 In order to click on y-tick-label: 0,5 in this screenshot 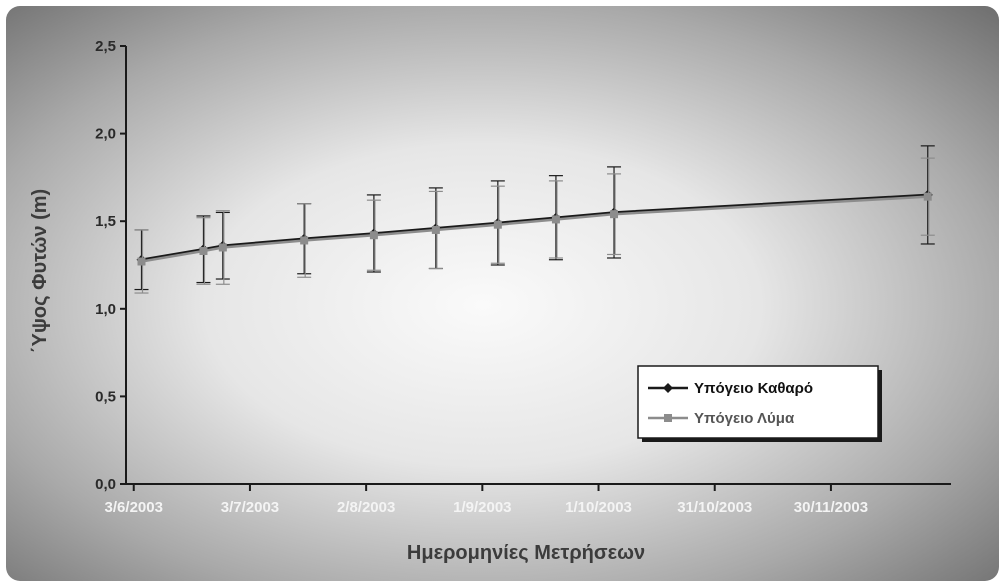, I will do `click(105, 396)`.